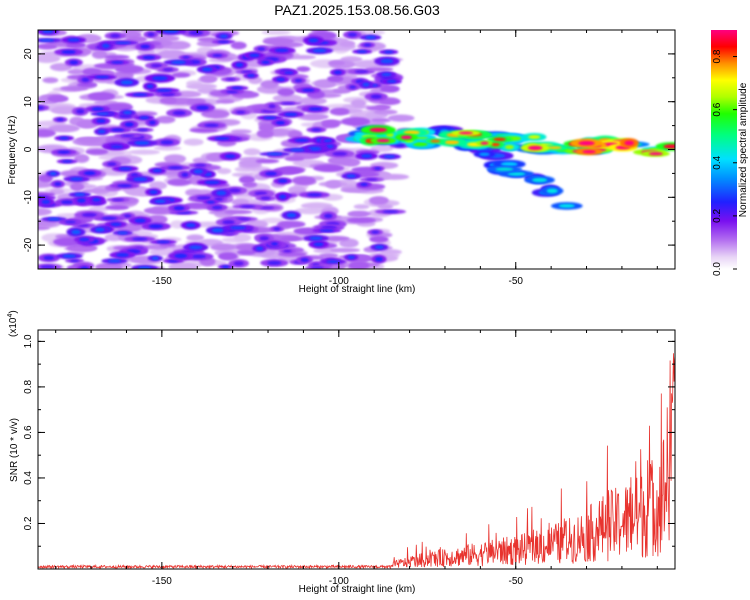 This screenshot has height=600, width=750. I want to click on colorbar-tick-label: 0.6, so click(717, 109).